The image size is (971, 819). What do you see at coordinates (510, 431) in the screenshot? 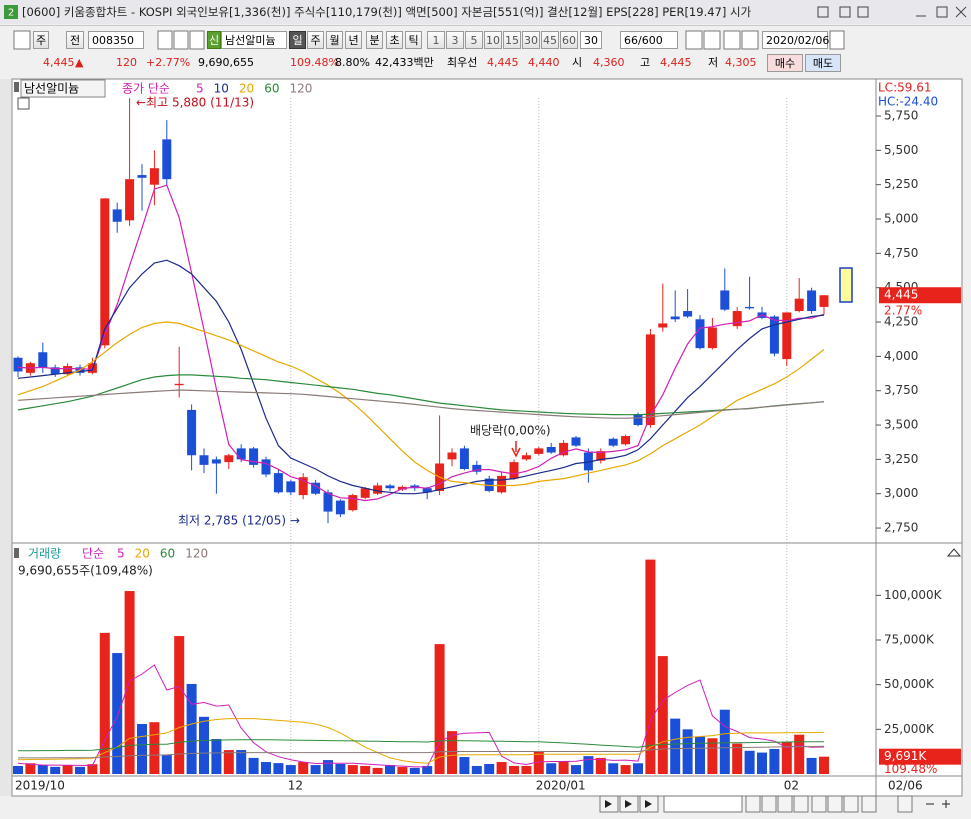
I see `dividend-annotation: 배당락(0,00%)` at bounding box center [510, 431].